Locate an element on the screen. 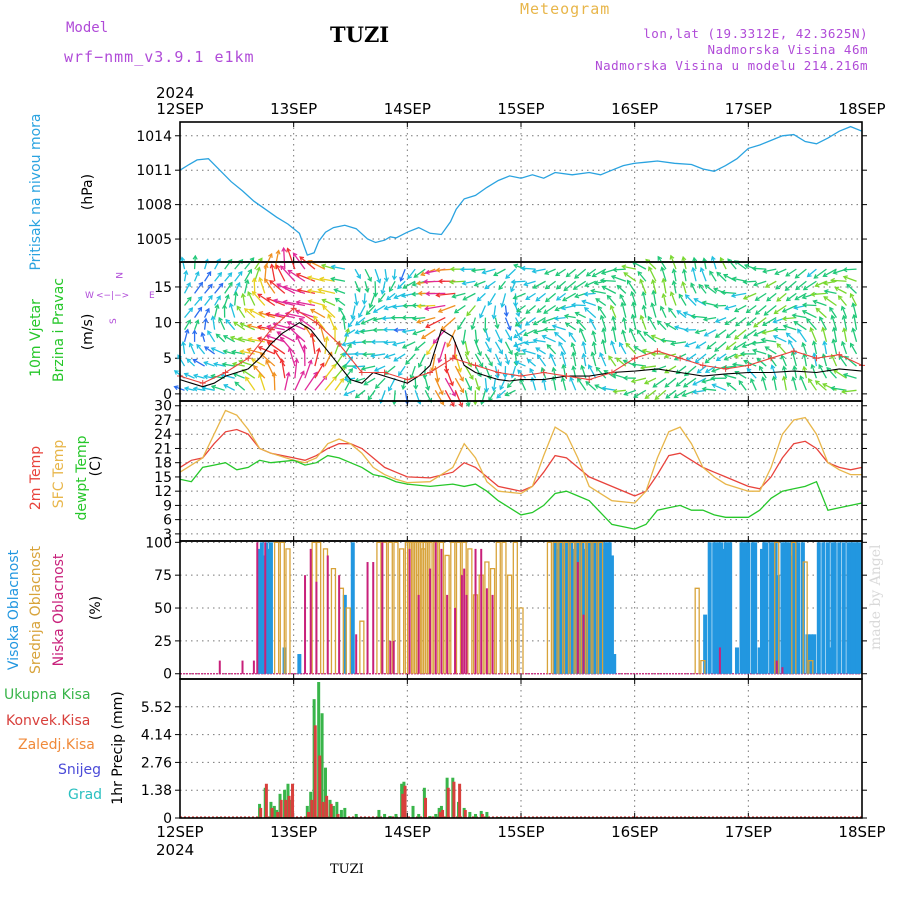 The height and width of the screenshot is (900, 900). y-tick-label: 1005 is located at coordinates (154, 240).